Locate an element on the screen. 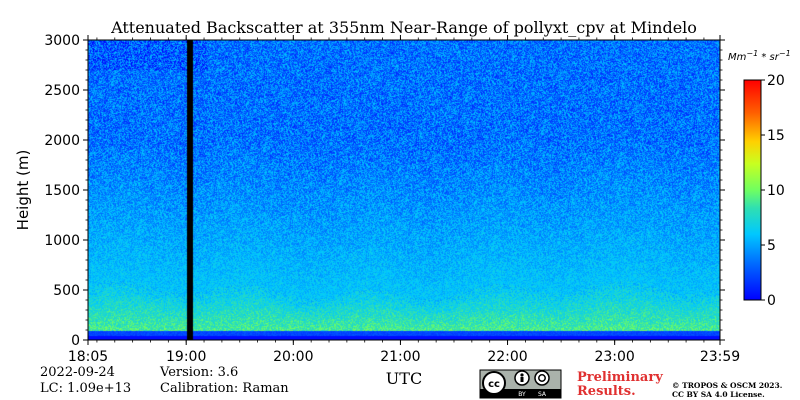 The height and width of the screenshot is (400, 800). x-tick-label: 20:00 is located at coordinates (293, 357).